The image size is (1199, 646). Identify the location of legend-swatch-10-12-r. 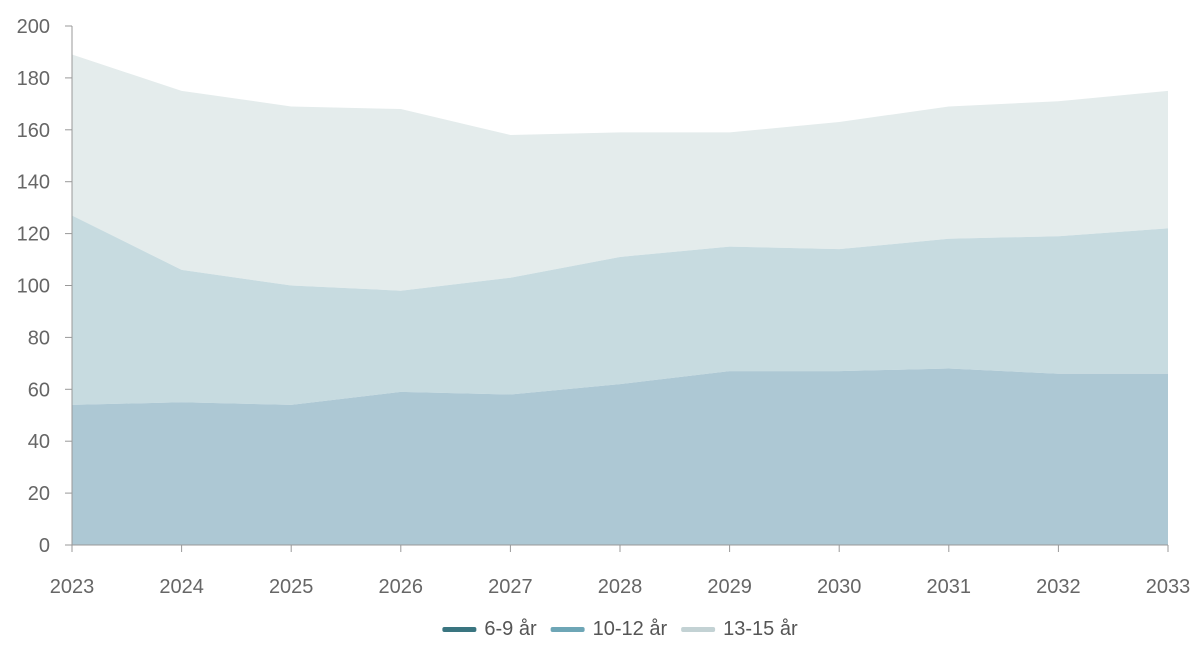
(567, 629).